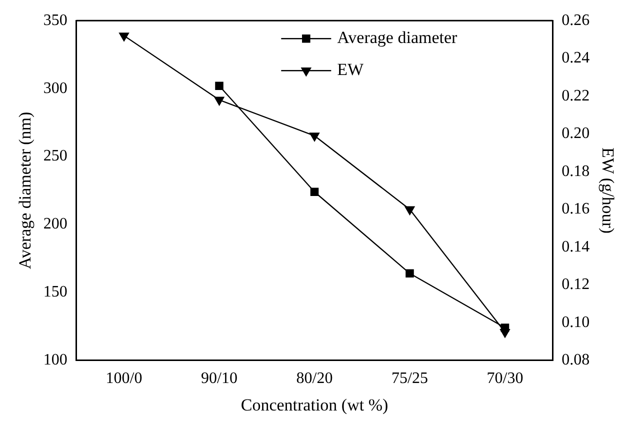 This screenshot has width=633, height=428. What do you see at coordinates (608, 190) in the screenshot?
I see `y2-axis-title: EW (g/hour)` at bounding box center [608, 190].